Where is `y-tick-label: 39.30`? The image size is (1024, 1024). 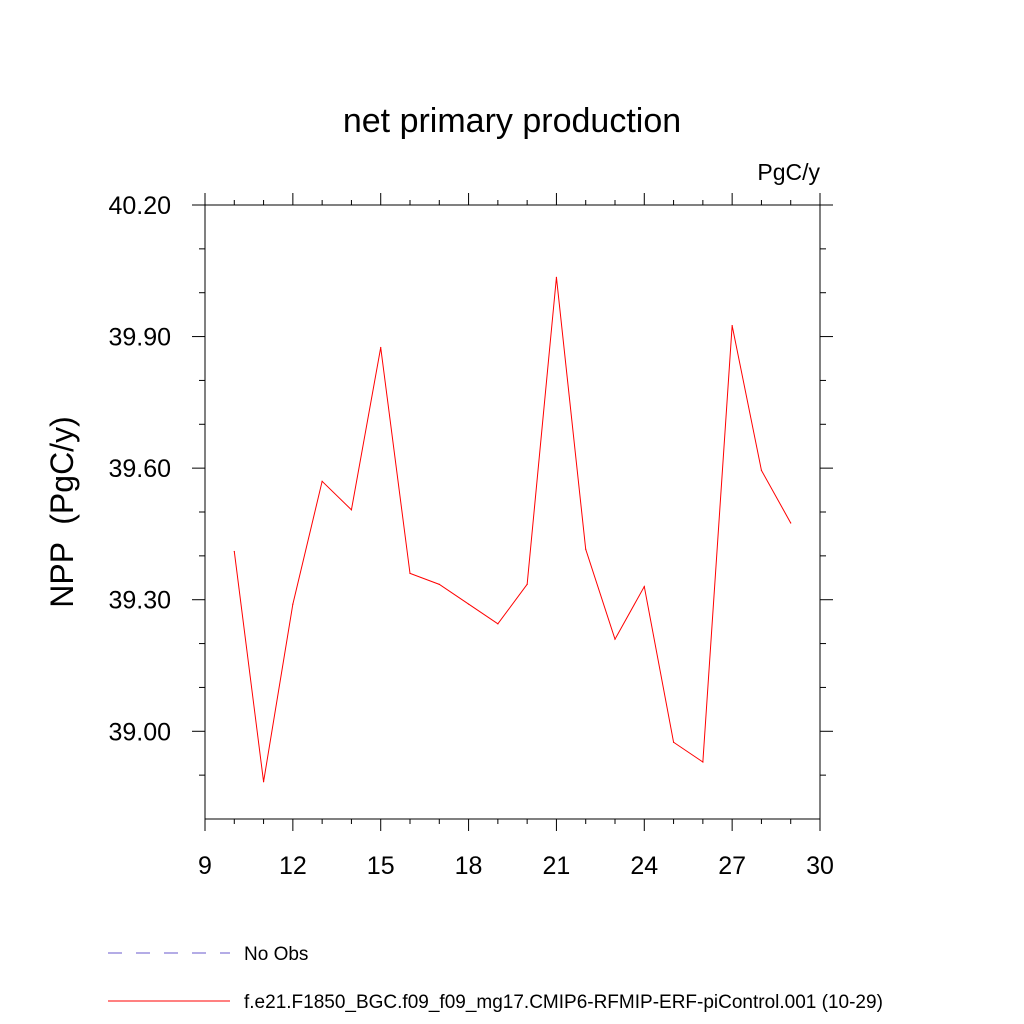
y-tick-label: 39.30 is located at coordinates (139, 601).